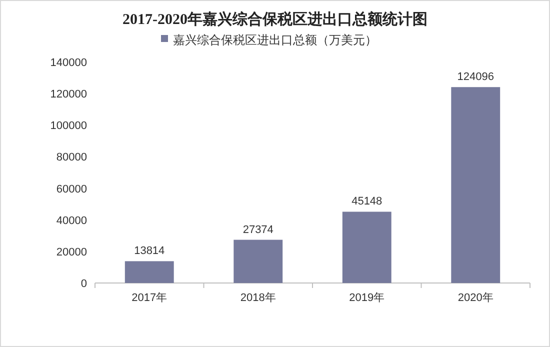 This screenshot has width=550, height=347. What do you see at coordinates (367, 298) in the screenshot?
I see `x-tick-label: 2019年` at bounding box center [367, 298].